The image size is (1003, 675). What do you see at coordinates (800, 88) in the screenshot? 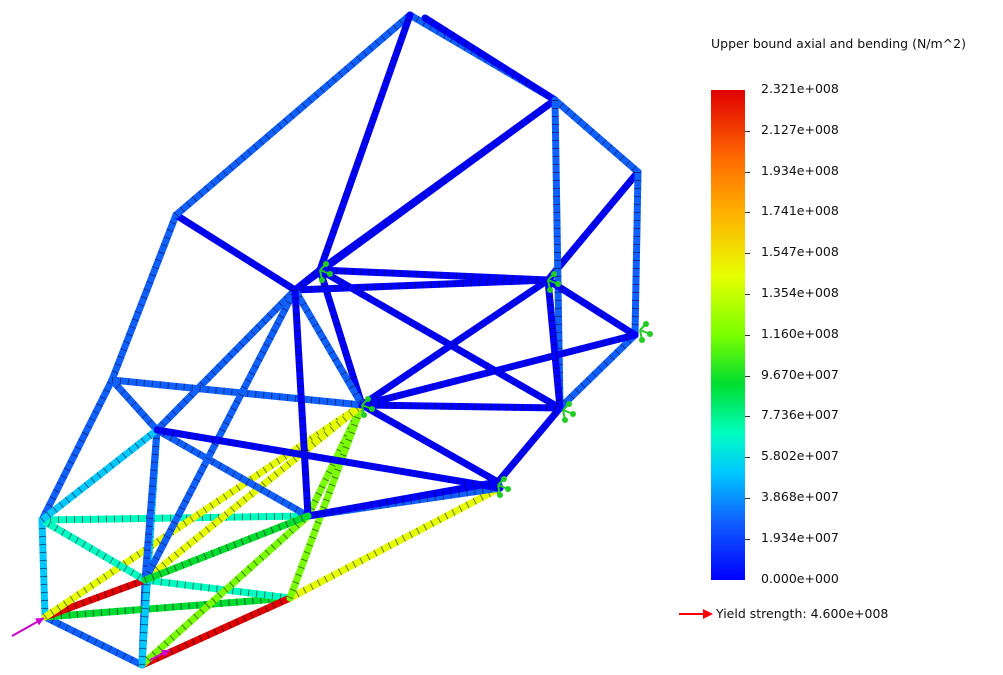
I see `legend-tick-label: 2.321e+008` at bounding box center [800, 88].